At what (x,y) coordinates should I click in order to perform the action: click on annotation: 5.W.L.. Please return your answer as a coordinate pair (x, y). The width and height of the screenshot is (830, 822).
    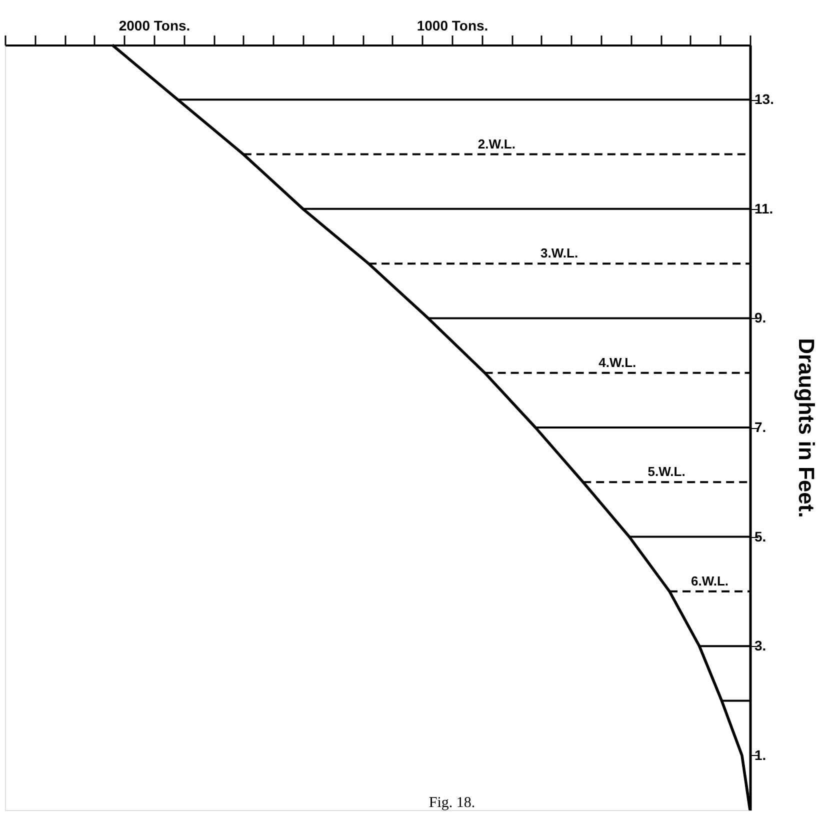
    Looking at the image, I should click on (667, 472).